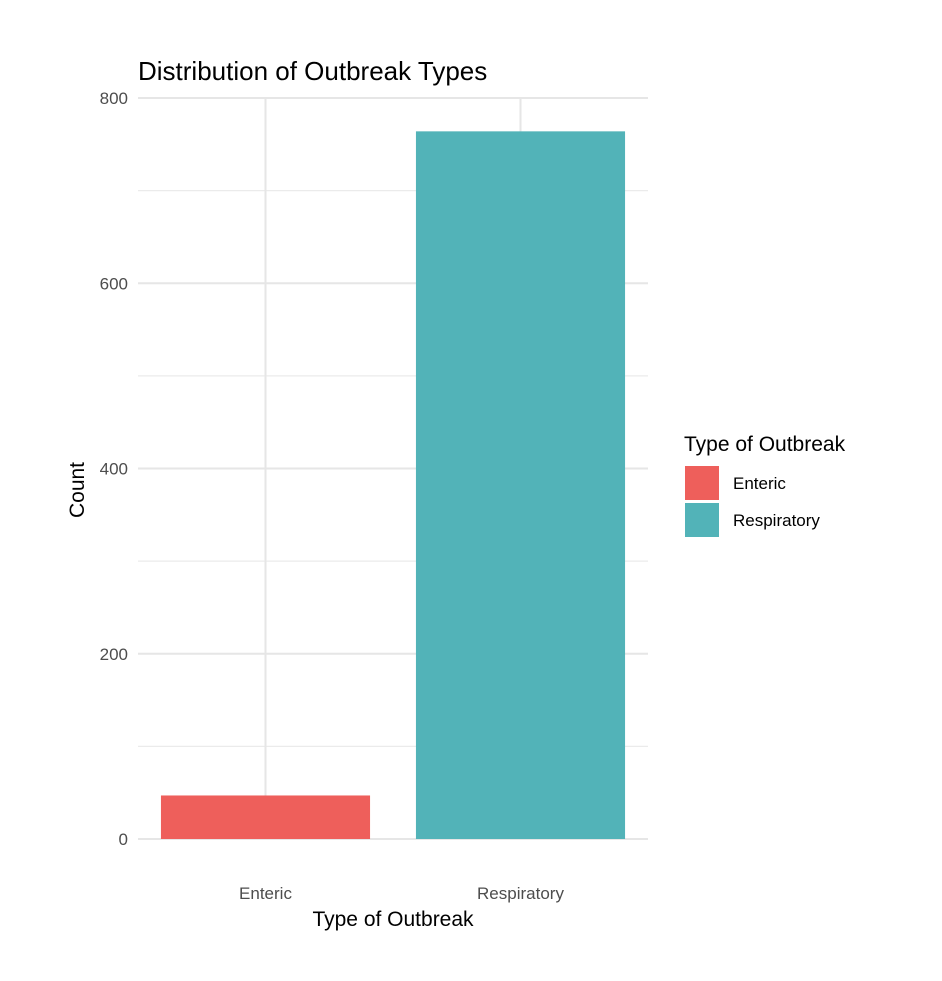  I want to click on y-axis-ticks: 0 200 400 600 800, so click(114, 469).